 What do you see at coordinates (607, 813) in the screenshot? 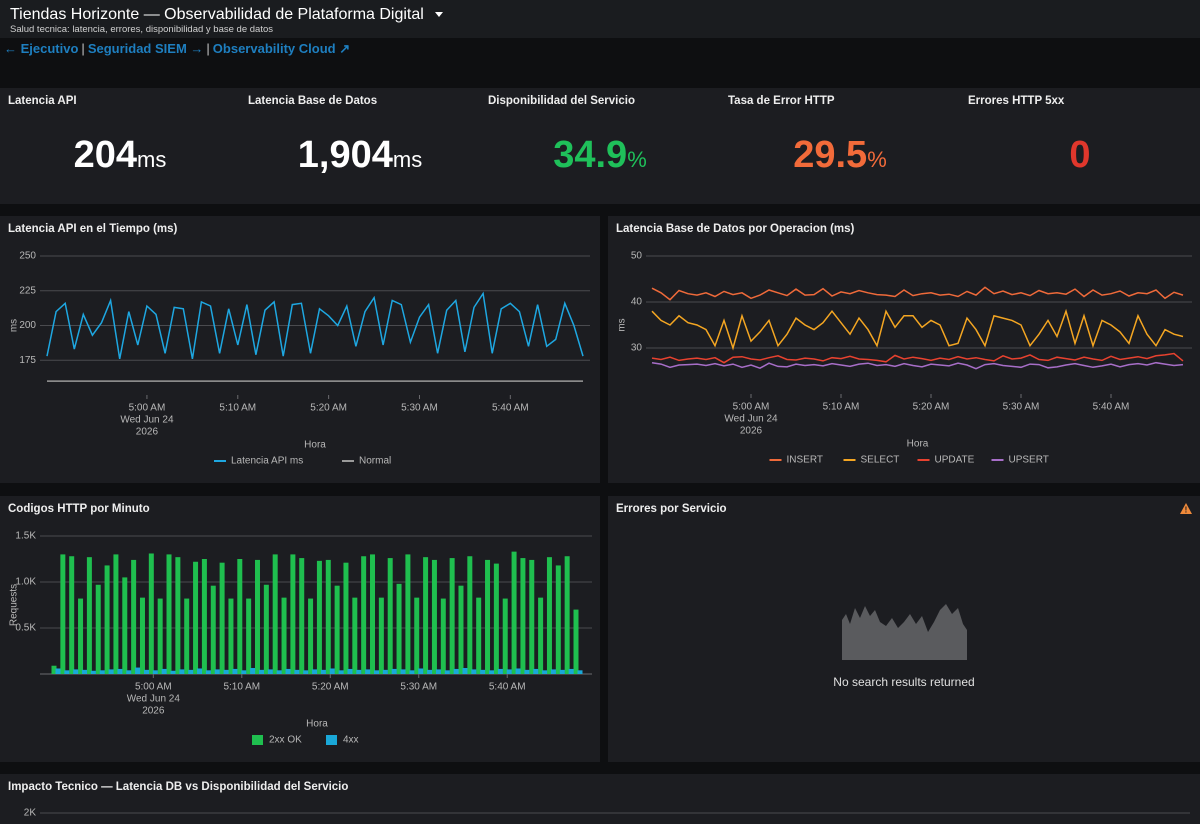
I see `chart: 2K` at bounding box center [607, 813].